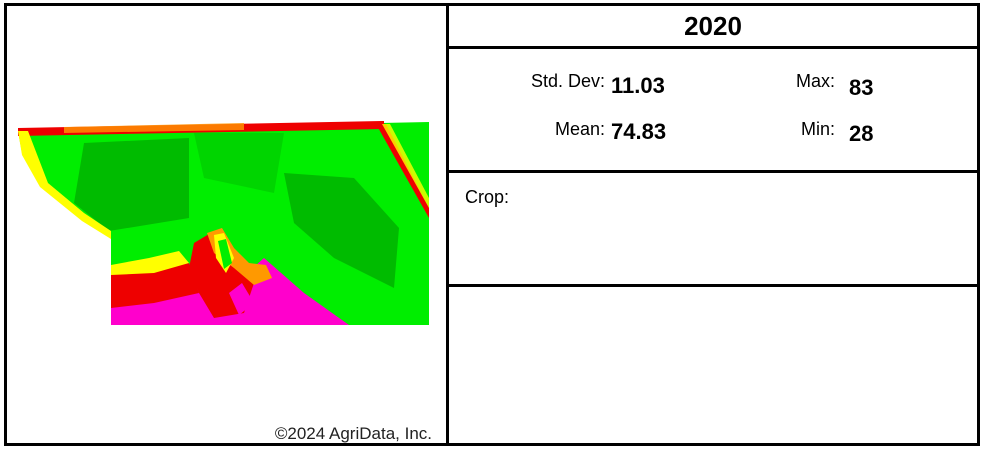  I want to click on zone-yellow-diagonal, so click(405, 166).